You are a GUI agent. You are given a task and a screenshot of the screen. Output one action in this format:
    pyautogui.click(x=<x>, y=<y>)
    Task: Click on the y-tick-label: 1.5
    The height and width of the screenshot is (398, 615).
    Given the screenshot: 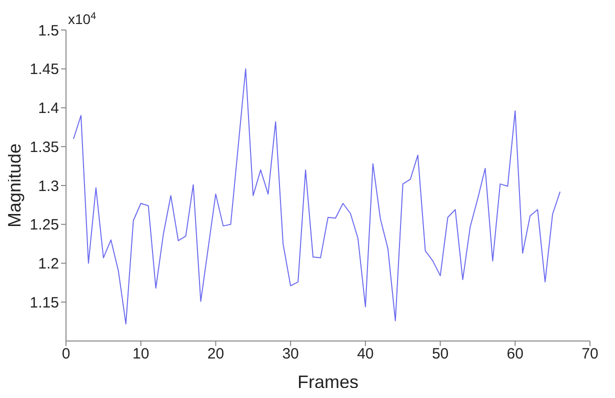 What is the action you would take?
    pyautogui.click(x=48, y=31)
    